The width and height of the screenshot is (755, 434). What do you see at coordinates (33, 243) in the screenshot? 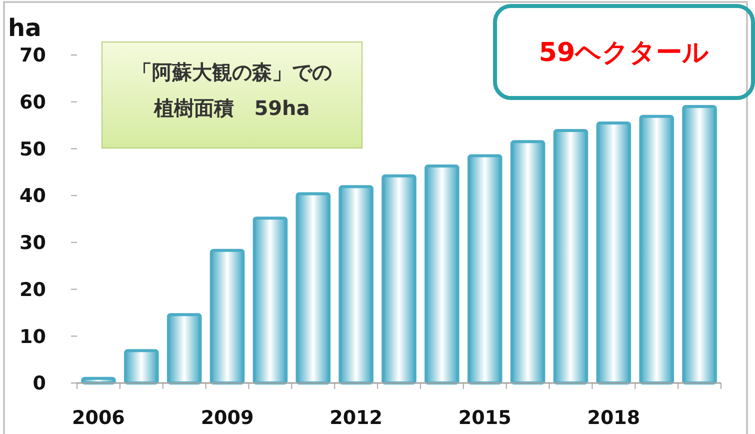
I see `y-tick-label: 30` at bounding box center [33, 243].